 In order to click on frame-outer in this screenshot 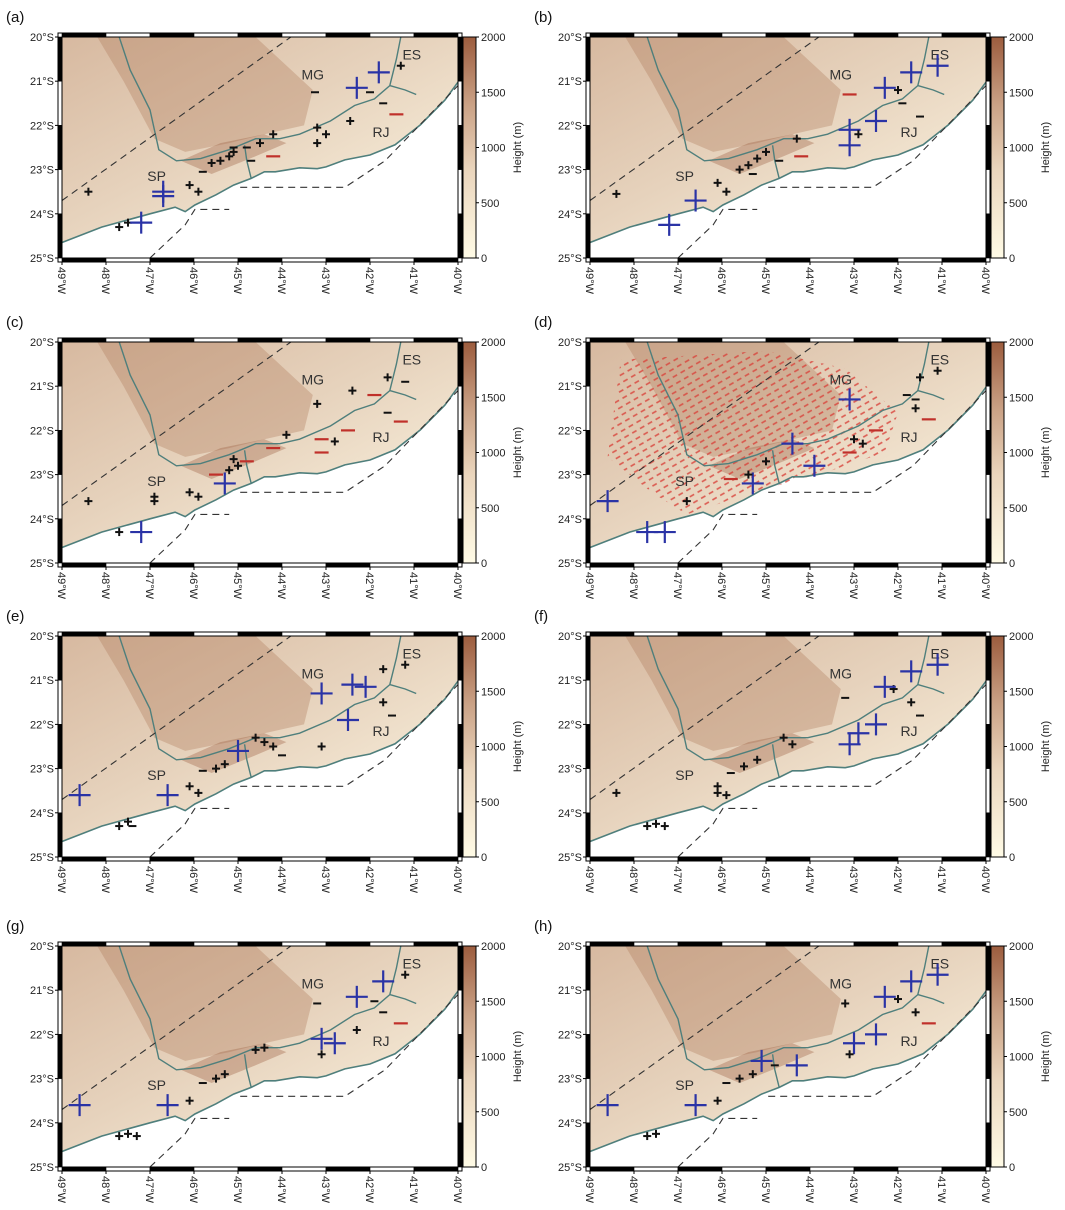, I will do `click(260, 147)`.